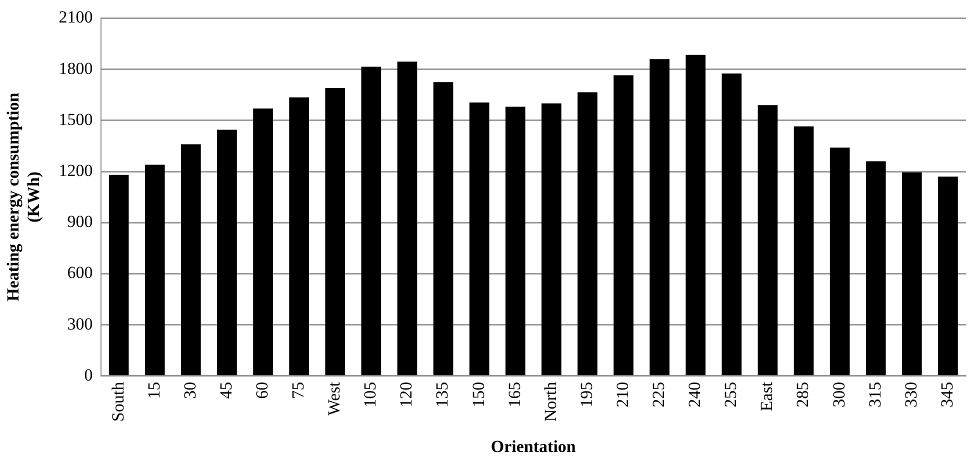 This screenshot has width=978, height=462. I want to click on x-tick-label: 150, so click(478, 395).